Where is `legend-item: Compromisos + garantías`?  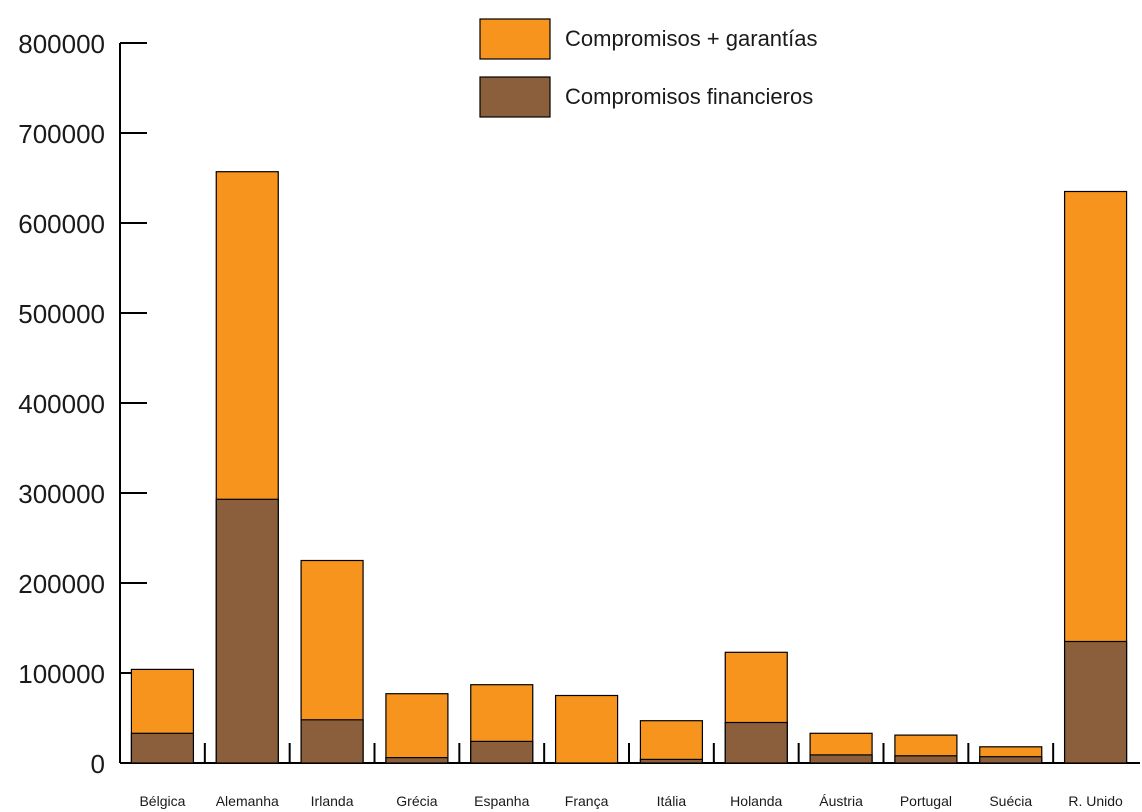
legend-item: Compromisos + garantías is located at coordinates (648, 39).